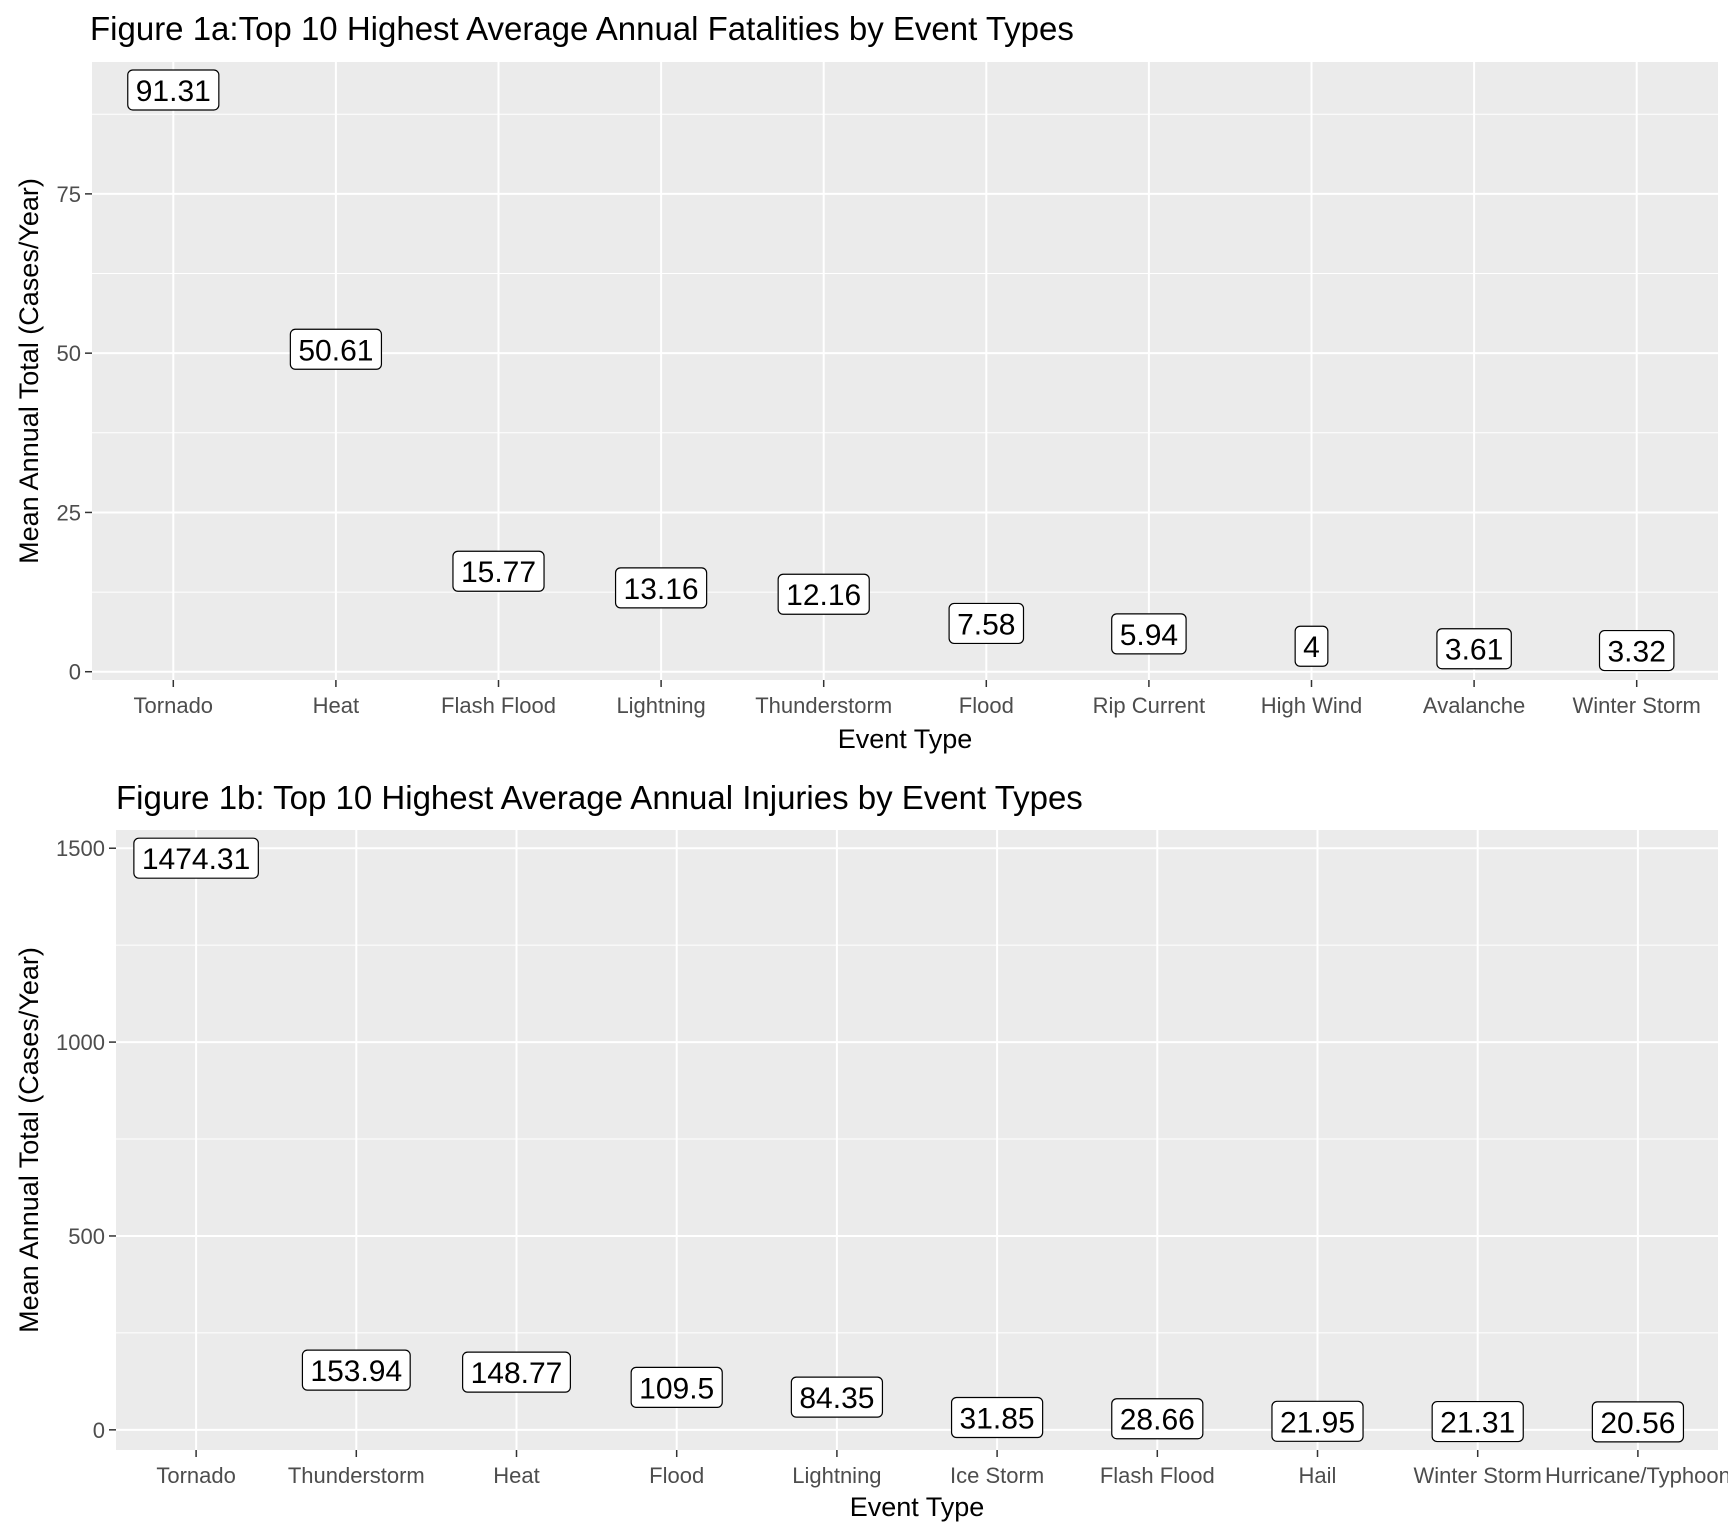  Describe the element at coordinates (69, 353) in the screenshot. I see `y-tick-label: 50` at that location.